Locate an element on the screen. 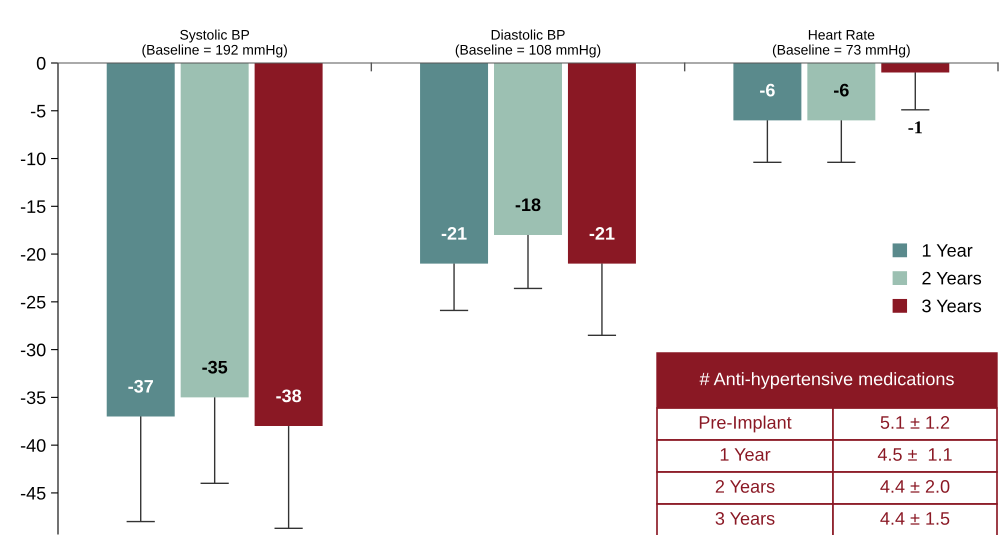 The image size is (999, 535). y-tick-label: -40 is located at coordinates (33, 445).